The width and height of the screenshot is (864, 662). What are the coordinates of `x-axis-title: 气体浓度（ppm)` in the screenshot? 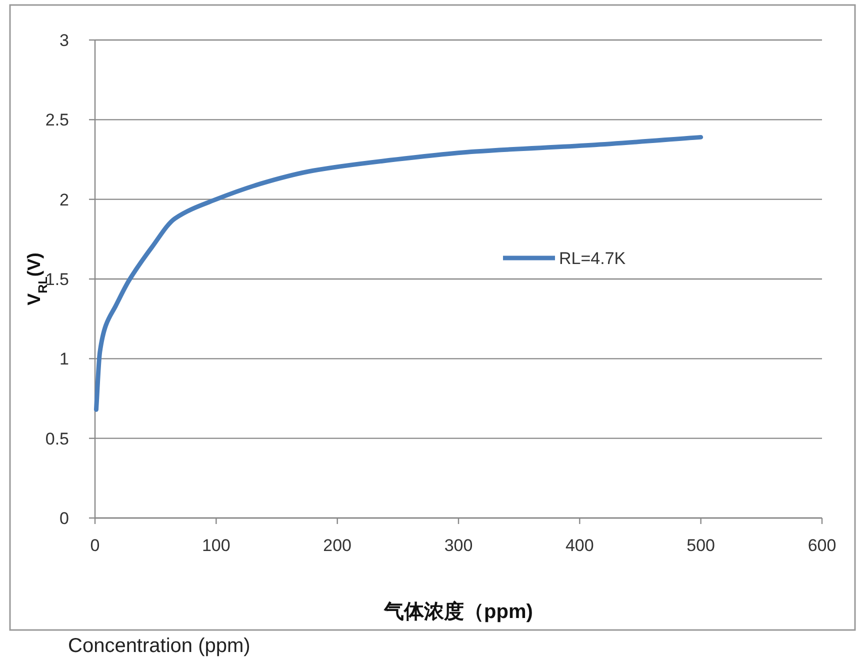 It's located at (458, 611).